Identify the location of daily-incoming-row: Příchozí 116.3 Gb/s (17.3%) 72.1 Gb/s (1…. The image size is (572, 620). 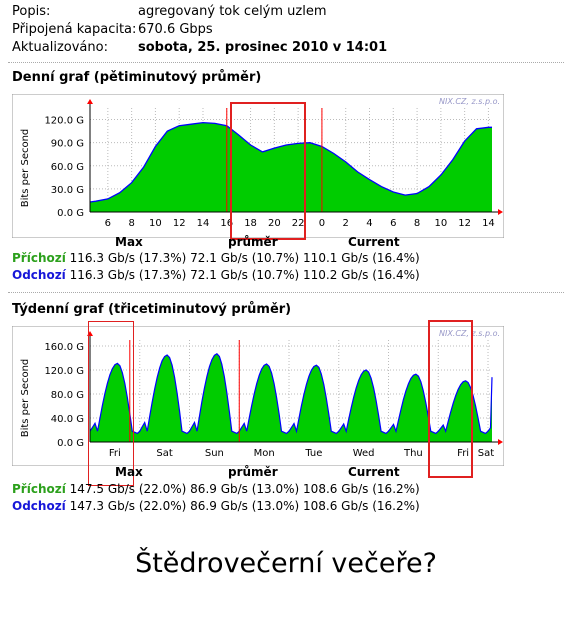
(216, 258).